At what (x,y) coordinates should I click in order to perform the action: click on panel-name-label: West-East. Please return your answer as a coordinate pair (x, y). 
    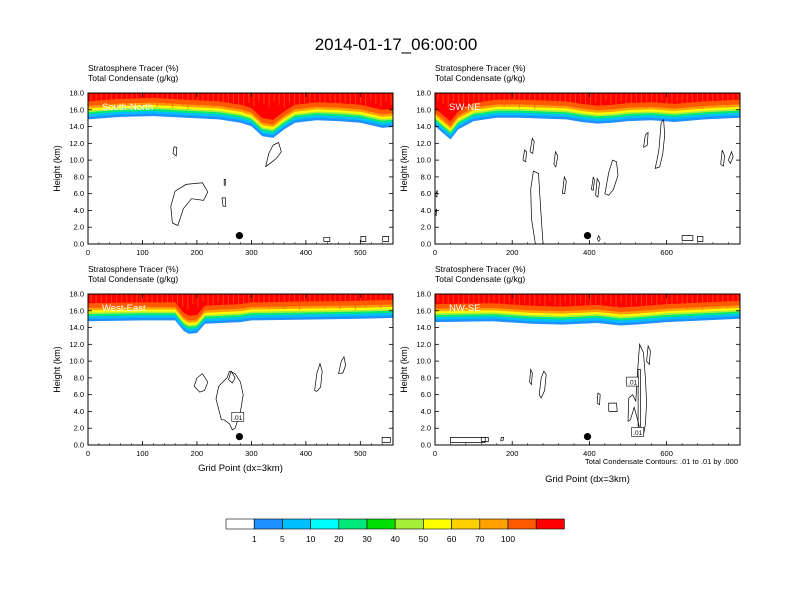
    Looking at the image, I should click on (124, 308).